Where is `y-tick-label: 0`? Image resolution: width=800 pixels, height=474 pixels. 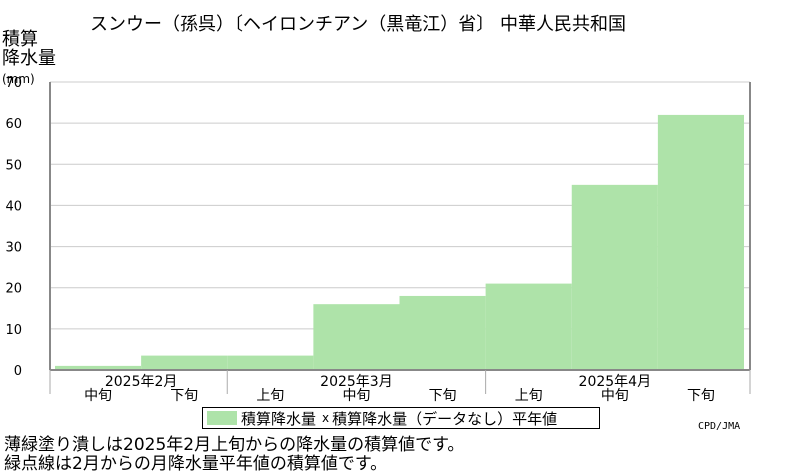 y-tick-label: 0 is located at coordinates (18, 371).